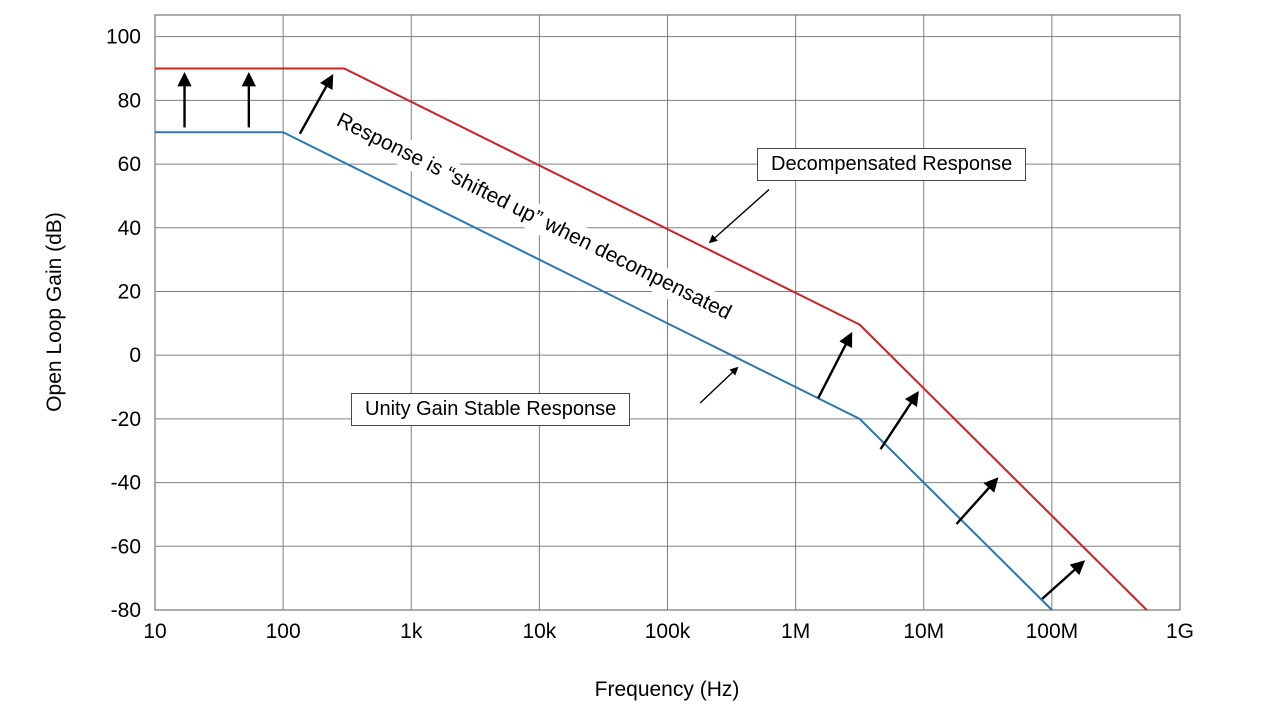 This screenshot has height=720, width=1280. What do you see at coordinates (123, 37) in the screenshot?
I see `y-tick-label: 100` at bounding box center [123, 37].